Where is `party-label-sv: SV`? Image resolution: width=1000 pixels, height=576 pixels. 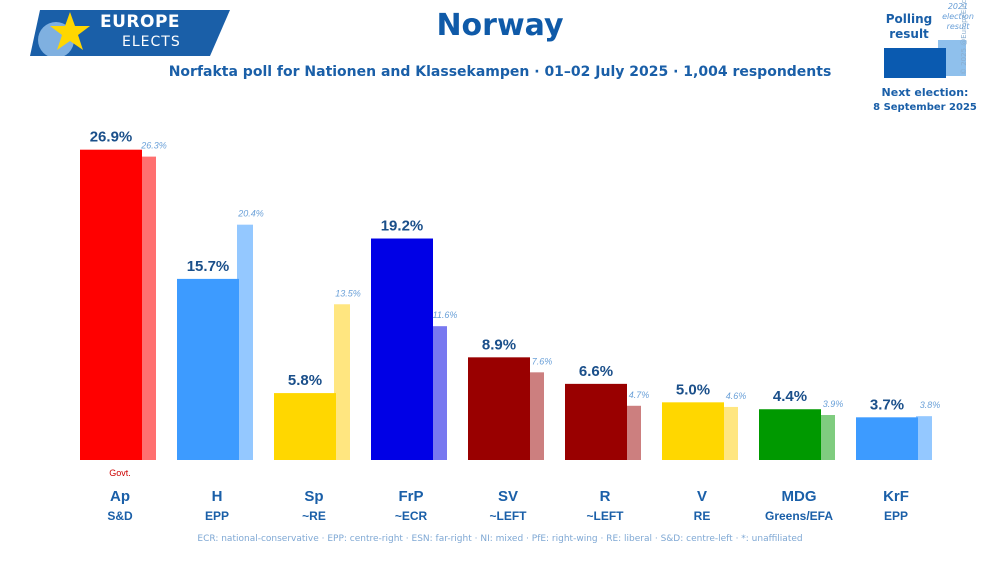 party-label-sv: SV is located at coordinates (508, 496).